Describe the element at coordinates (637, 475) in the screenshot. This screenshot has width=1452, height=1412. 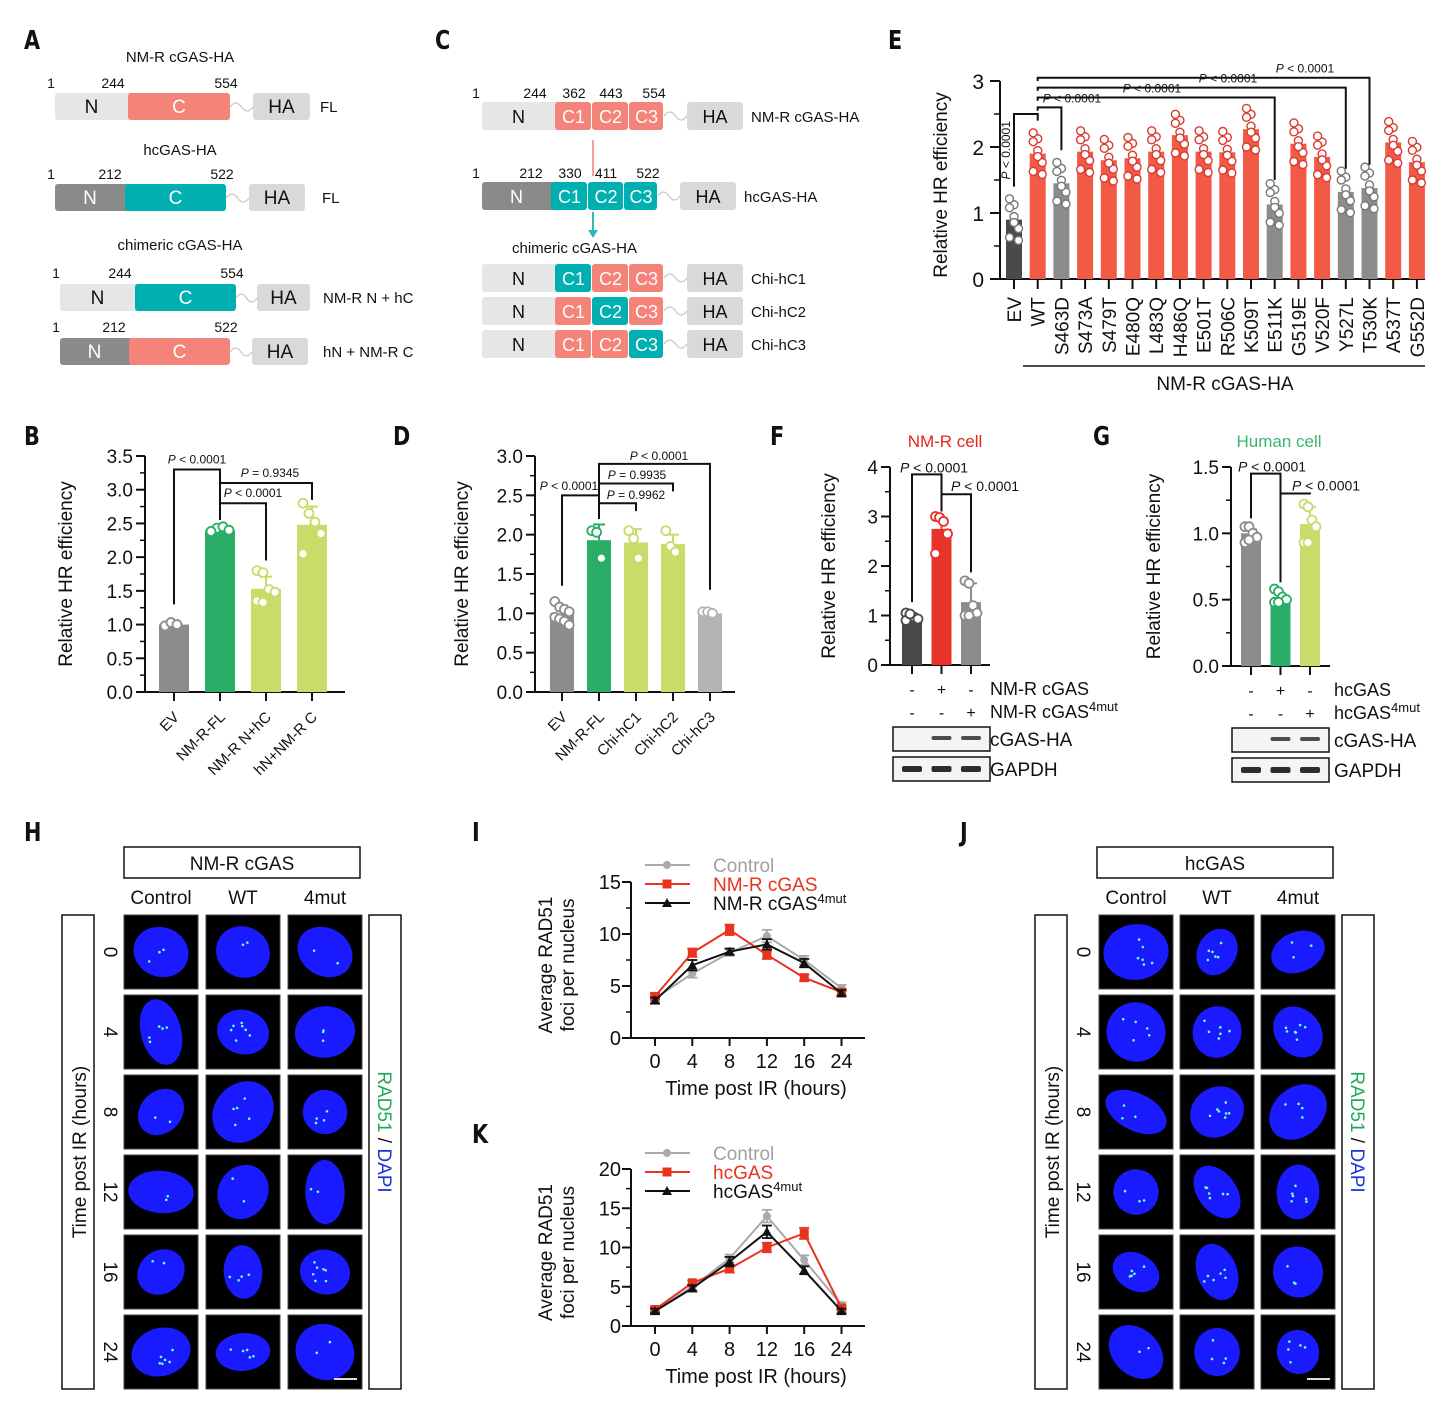
I see `p-value-label: P = 0.9935` at that location.